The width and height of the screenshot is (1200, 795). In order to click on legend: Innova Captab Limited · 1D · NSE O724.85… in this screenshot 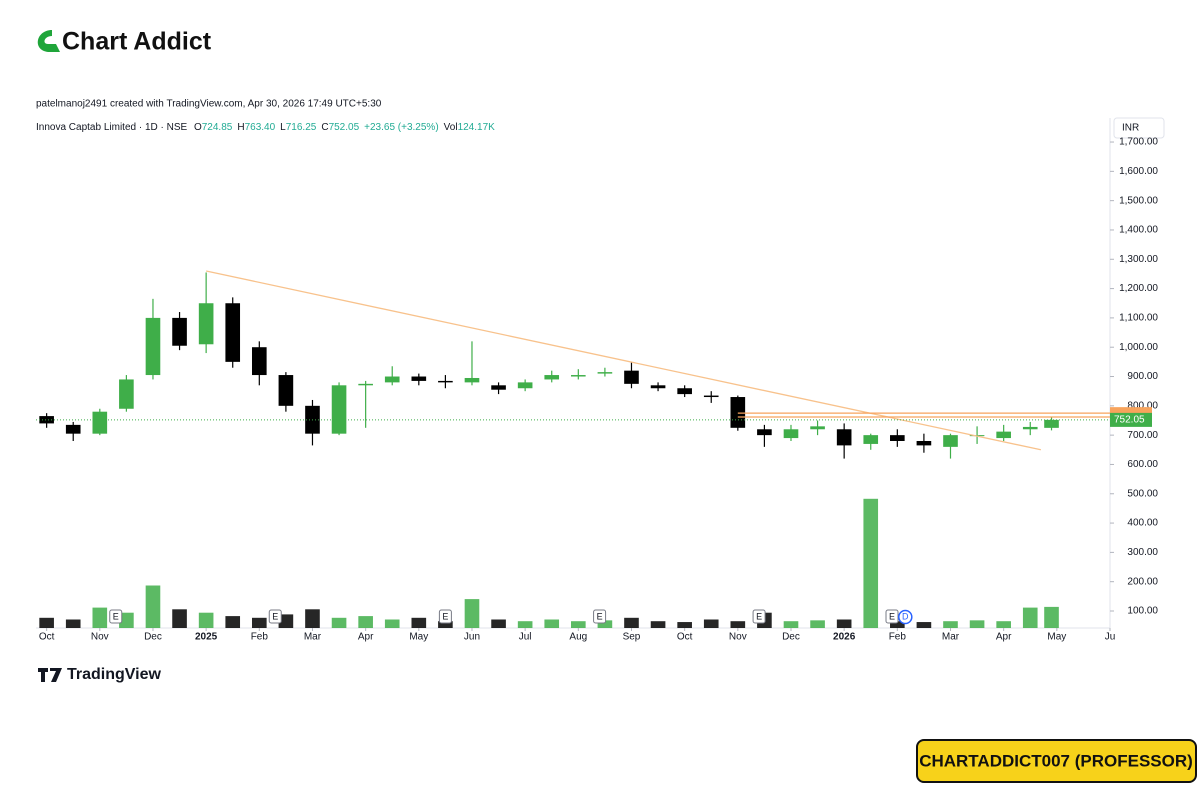, I will do `click(265, 127)`.